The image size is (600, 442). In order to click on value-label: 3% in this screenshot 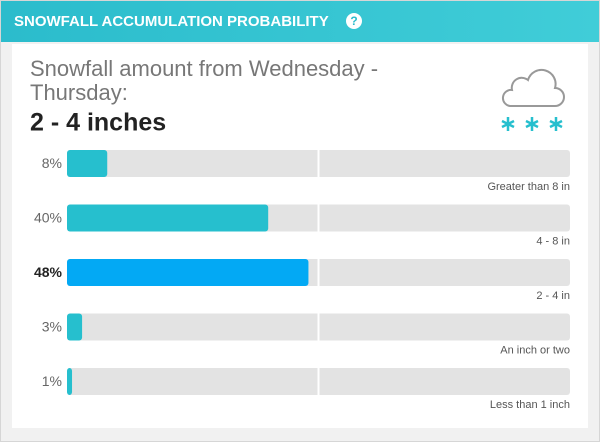, I will do `click(52, 327)`.